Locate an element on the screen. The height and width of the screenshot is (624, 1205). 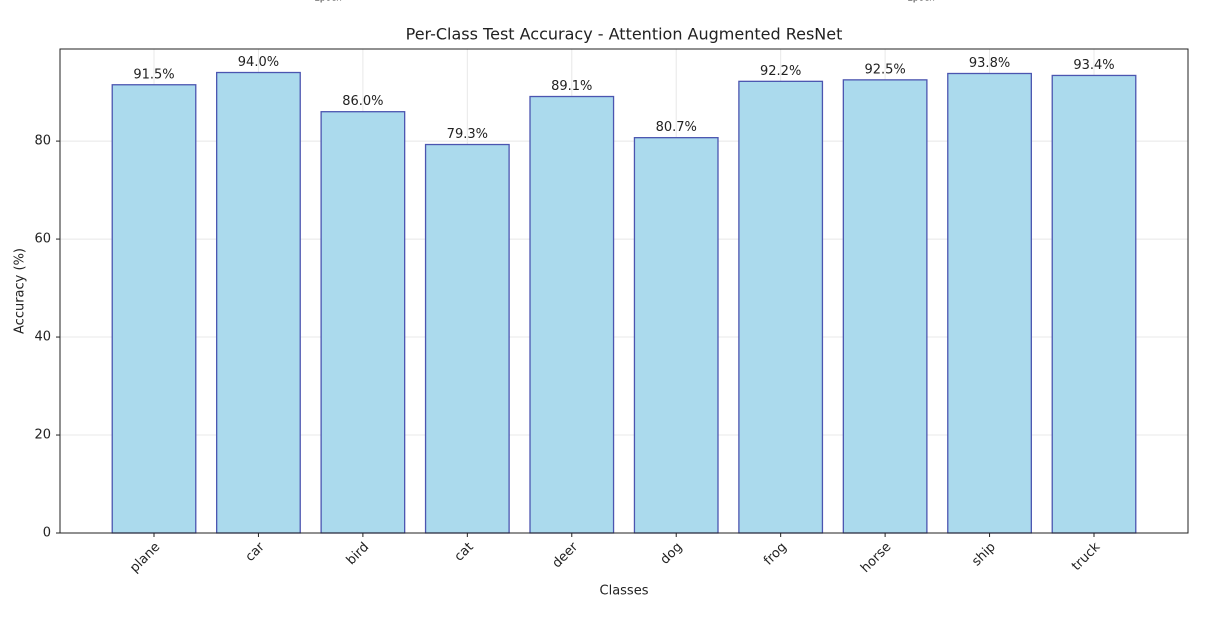
value-label: 86.0% is located at coordinates (362, 101).